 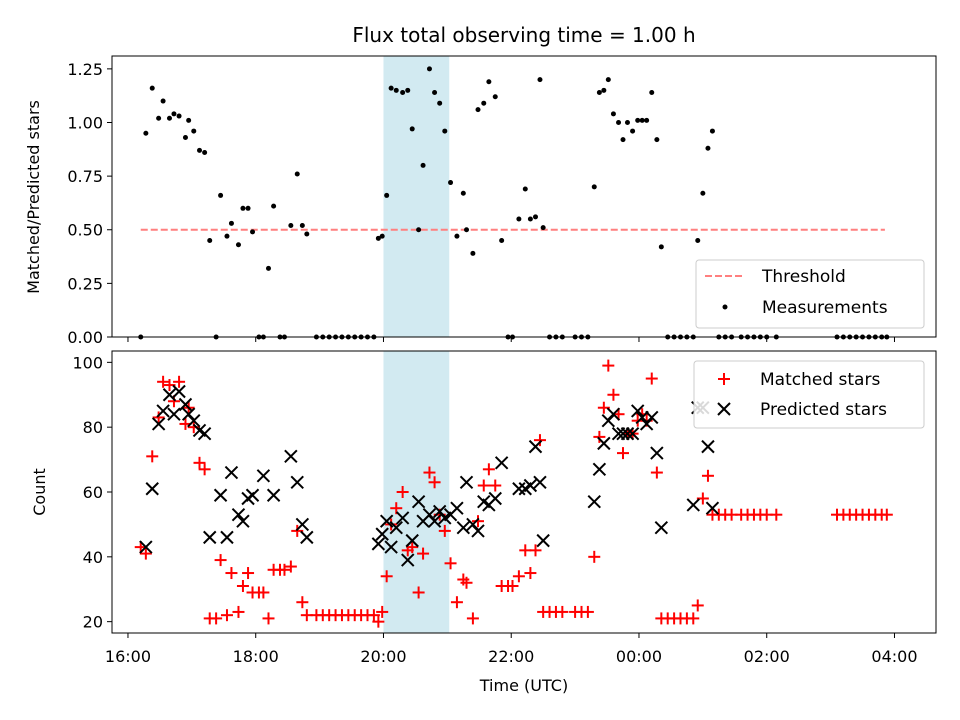 What do you see at coordinates (724, 379) in the screenshot?
I see `matched-legend-swatch` at bounding box center [724, 379].